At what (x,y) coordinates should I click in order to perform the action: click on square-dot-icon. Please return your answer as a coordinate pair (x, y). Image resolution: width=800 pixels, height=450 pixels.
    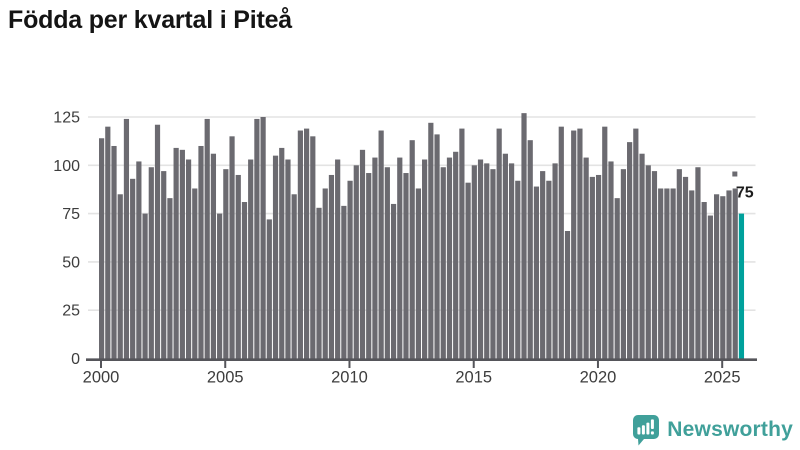
    Looking at the image, I should click on (735, 174).